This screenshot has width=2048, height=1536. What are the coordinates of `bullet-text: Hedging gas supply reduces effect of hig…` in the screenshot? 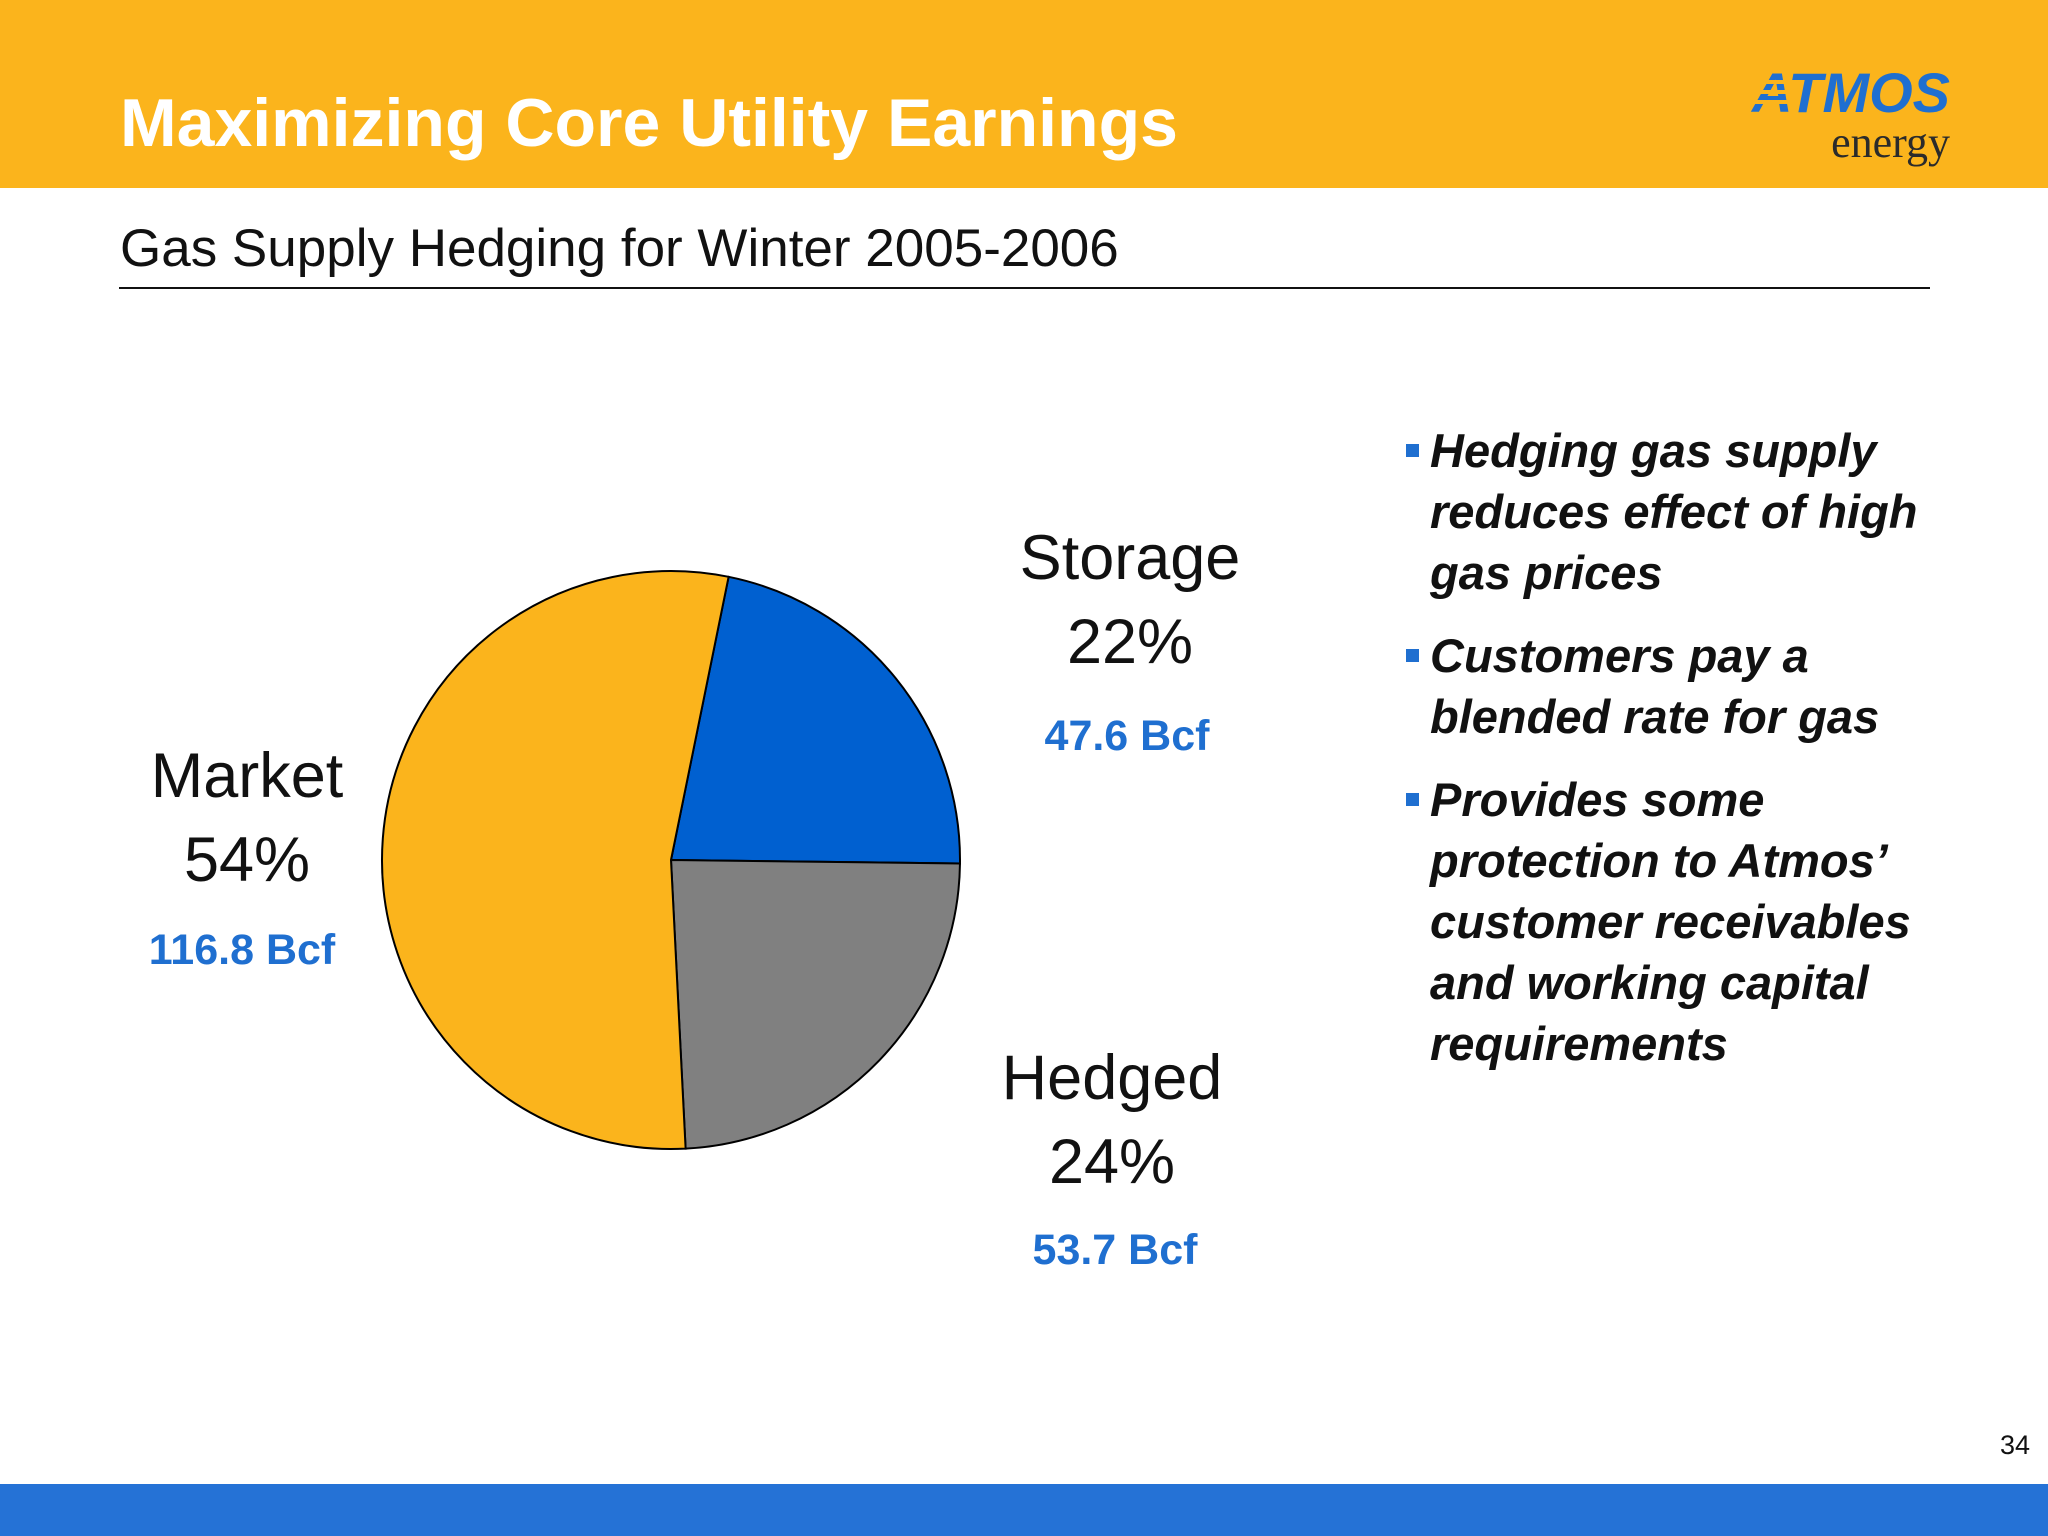 It's located at (1674, 511).